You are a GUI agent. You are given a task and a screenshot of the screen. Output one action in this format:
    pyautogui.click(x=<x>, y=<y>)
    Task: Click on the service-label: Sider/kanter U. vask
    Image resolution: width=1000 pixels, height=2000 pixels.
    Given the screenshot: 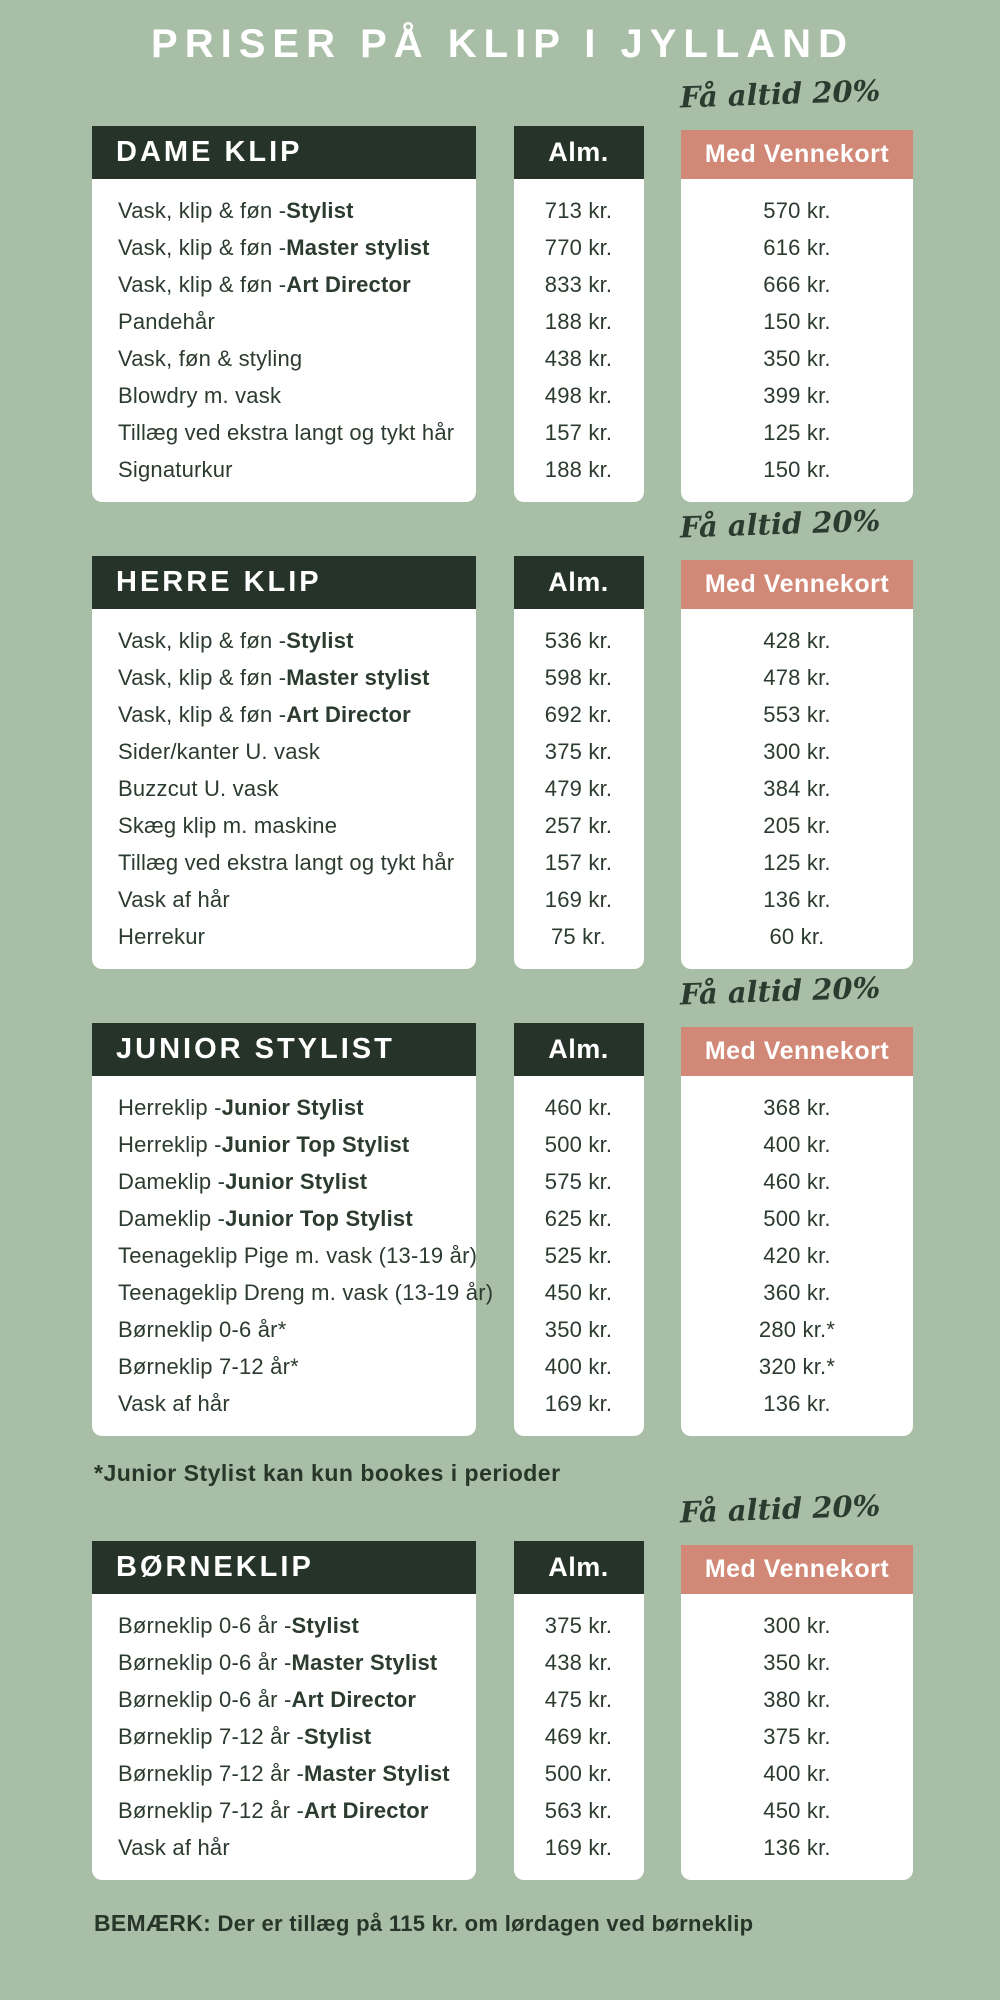 What is the action you would take?
    pyautogui.click(x=292, y=751)
    